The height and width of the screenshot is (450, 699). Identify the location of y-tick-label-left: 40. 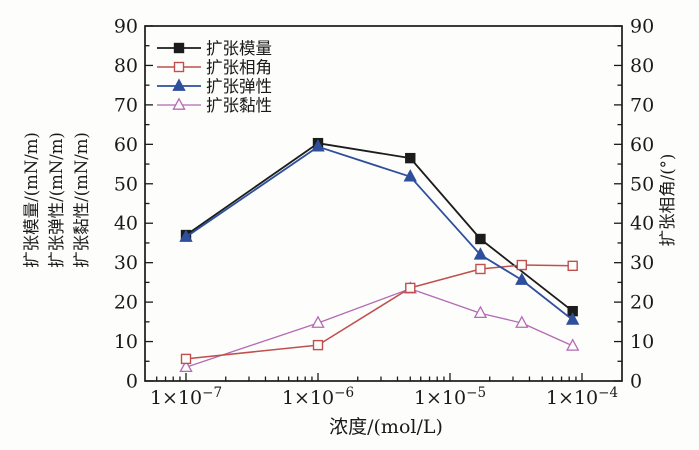
(126, 224).